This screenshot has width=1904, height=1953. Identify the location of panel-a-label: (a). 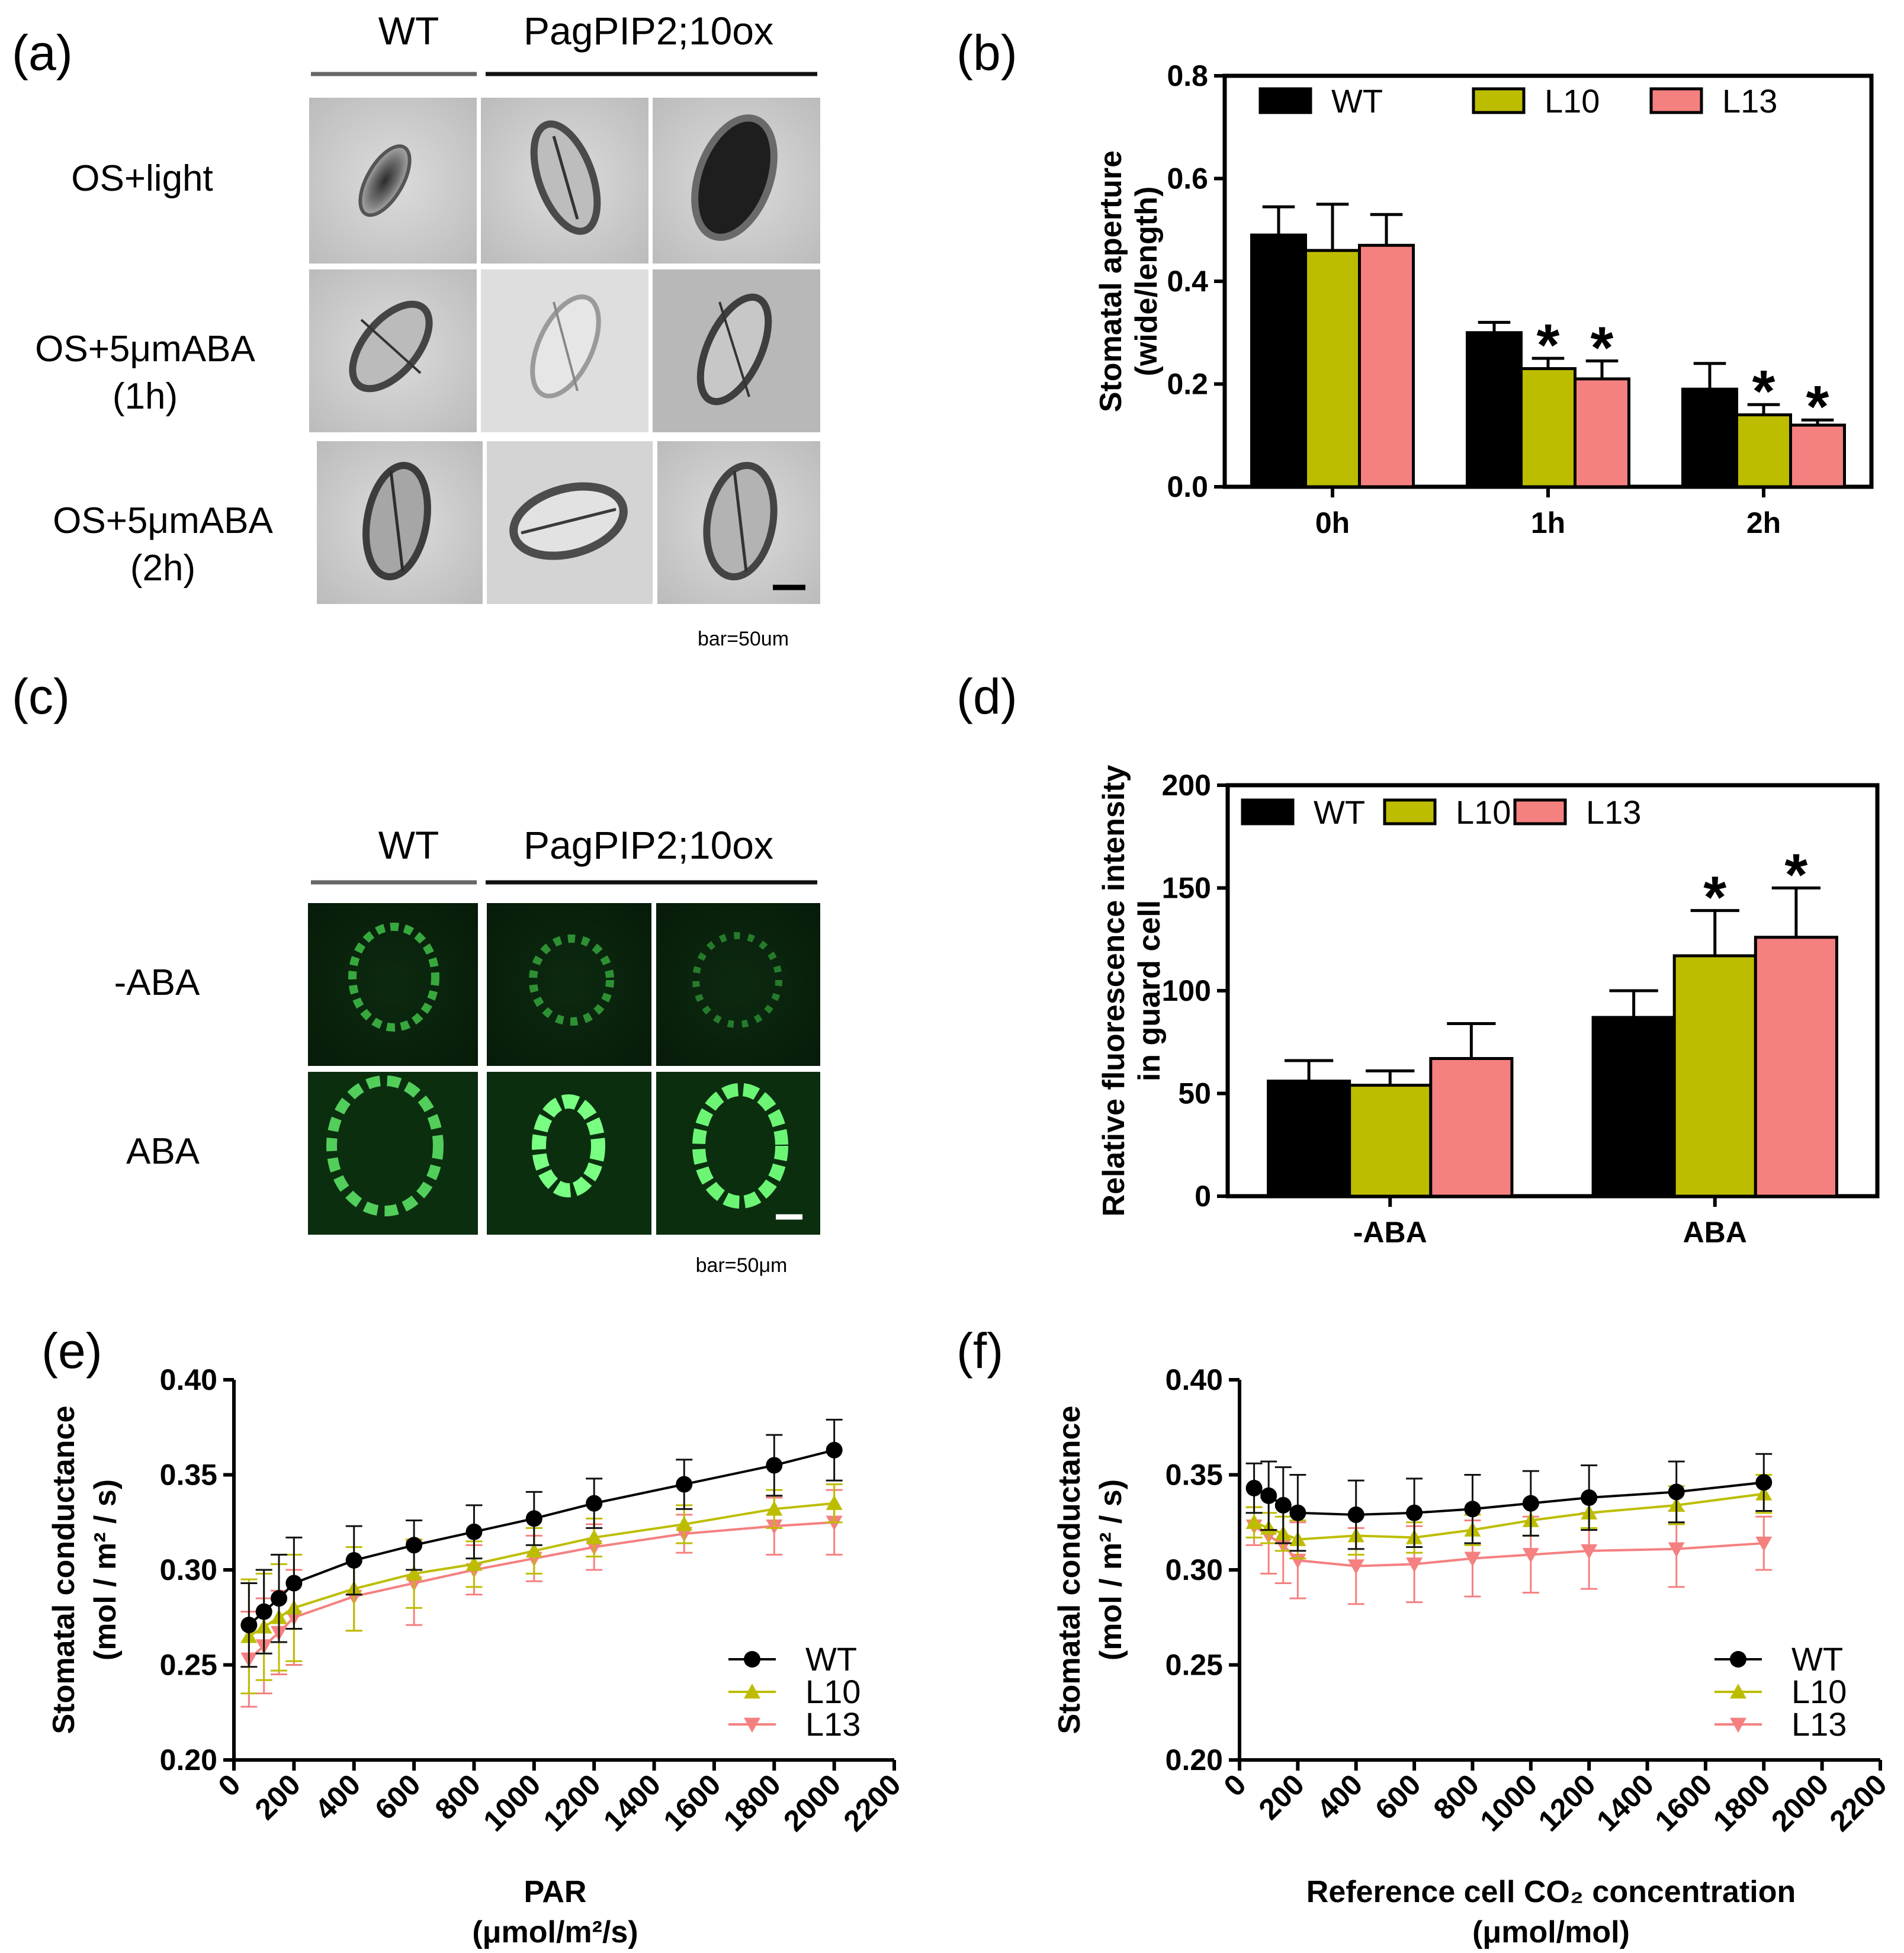
(42, 53).